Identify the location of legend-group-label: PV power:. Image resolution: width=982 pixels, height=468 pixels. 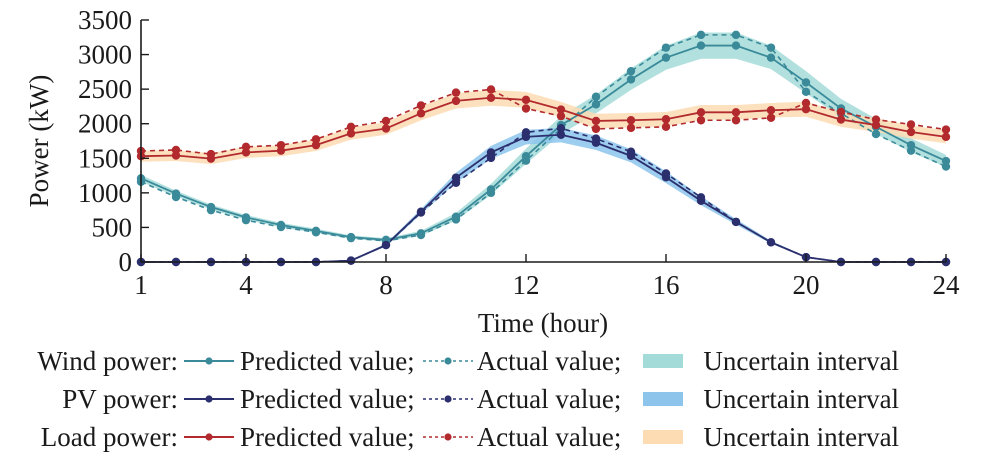
(120, 398).